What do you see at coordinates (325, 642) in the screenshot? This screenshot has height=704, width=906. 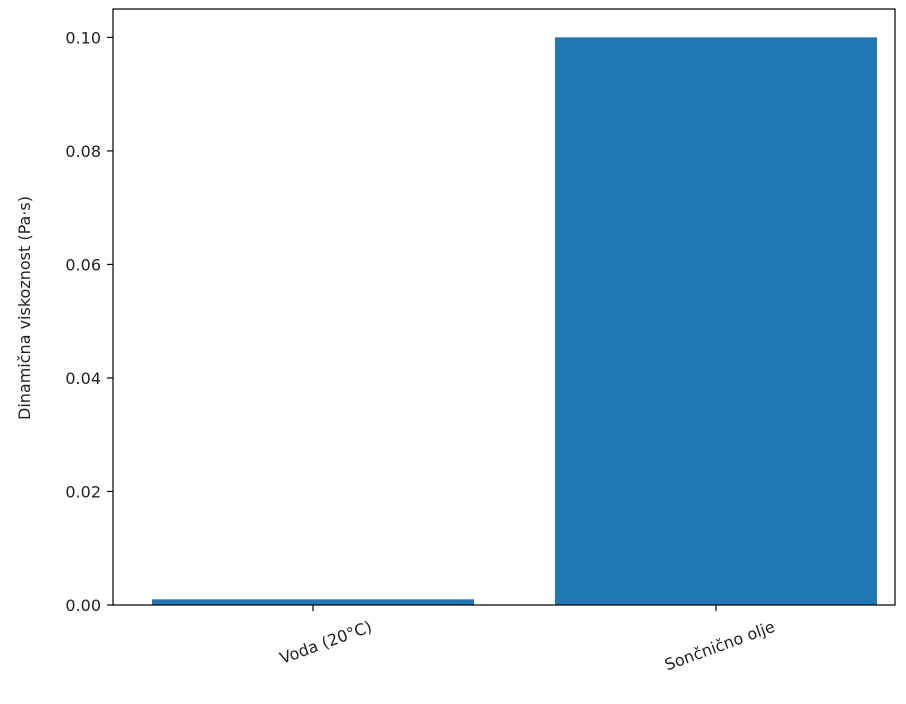 I see `x-tick-label: Voda (20°C)` at bounding box center [325, 642].